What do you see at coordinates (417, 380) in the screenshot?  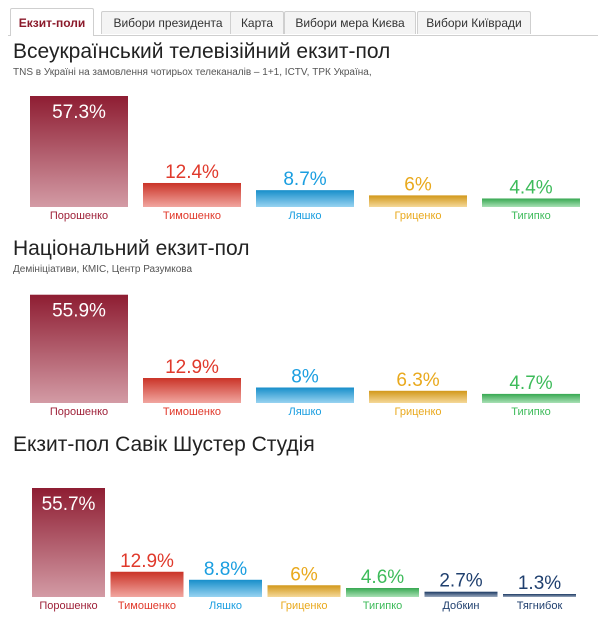 I see `value-label-hrytsenko: 6.3%` at bounding box center [417, 380].